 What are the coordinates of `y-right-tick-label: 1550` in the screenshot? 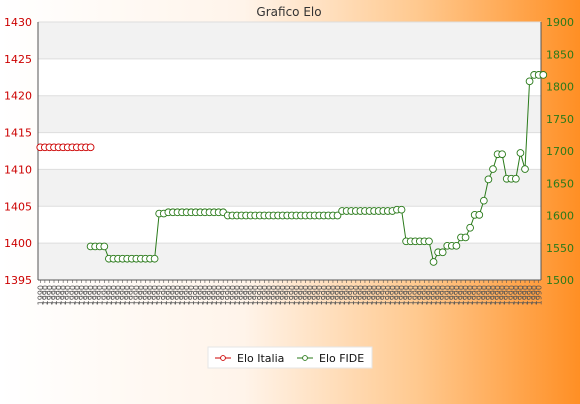 It's located at (560, 248).